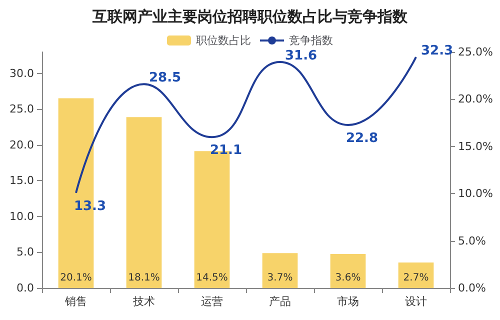 This screenshot has height=320, width=500. Describe the element at coordinates (22, 145) in the screenshot. I see `y-tick-label: 20.0` at that location.